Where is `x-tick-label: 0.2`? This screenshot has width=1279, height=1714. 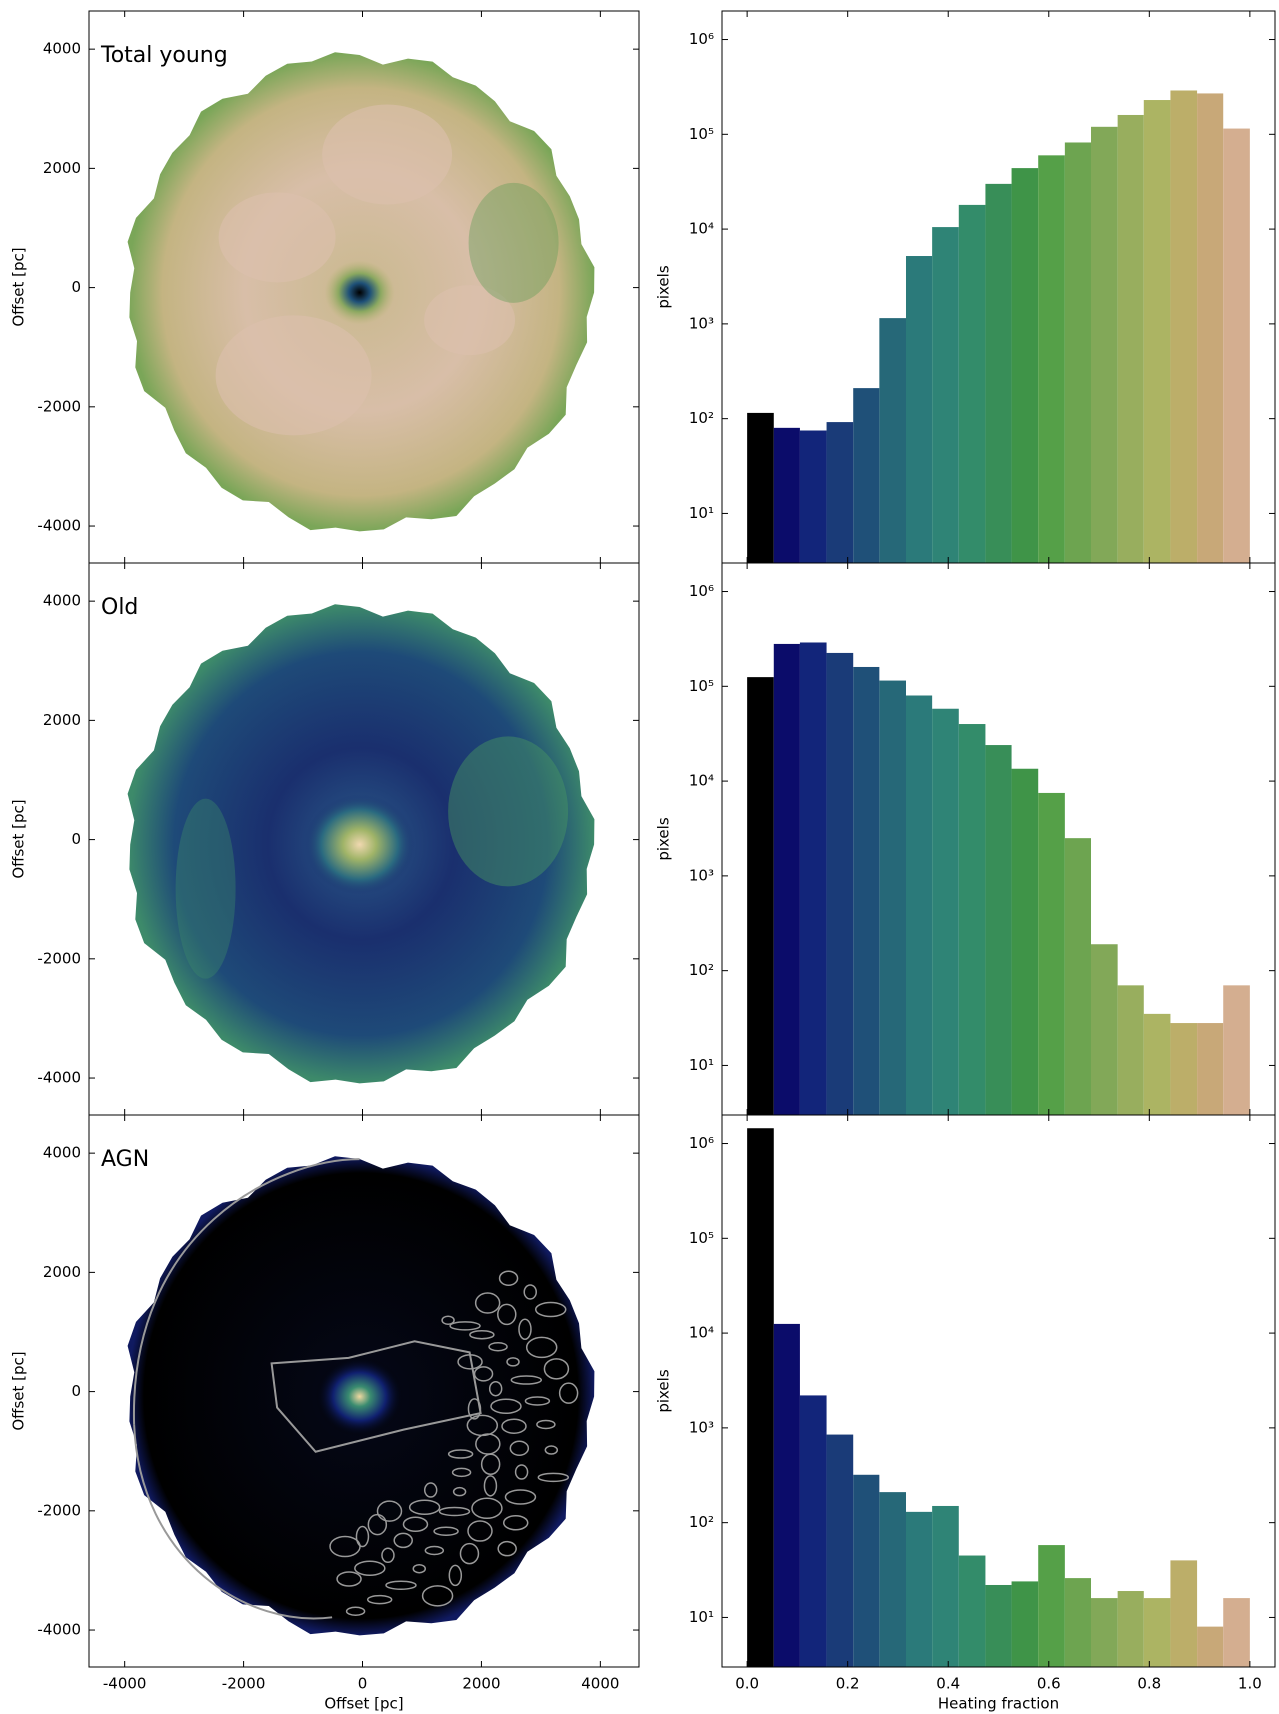 x-tick-label: 0.2 is located at coordinates (848, 1684).